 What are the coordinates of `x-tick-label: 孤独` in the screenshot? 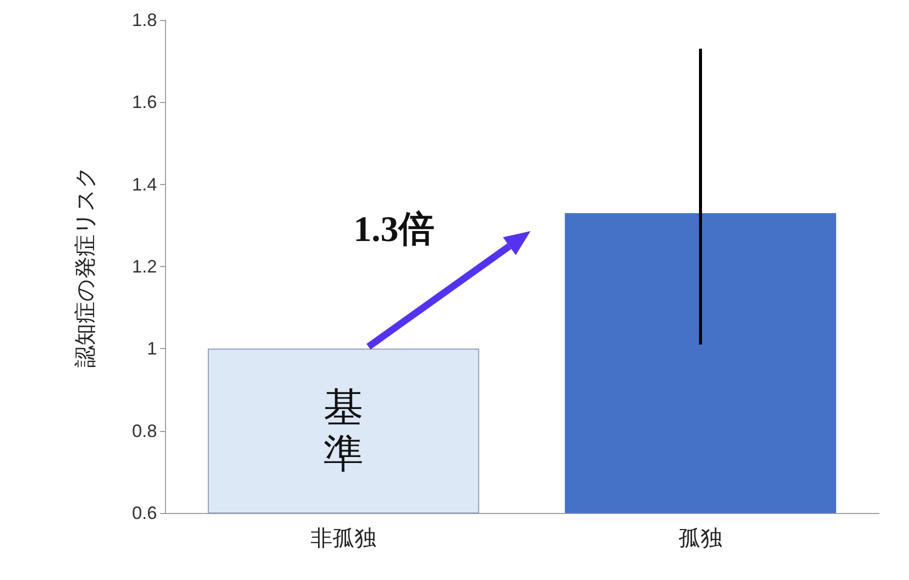 It's located at (700, 538).